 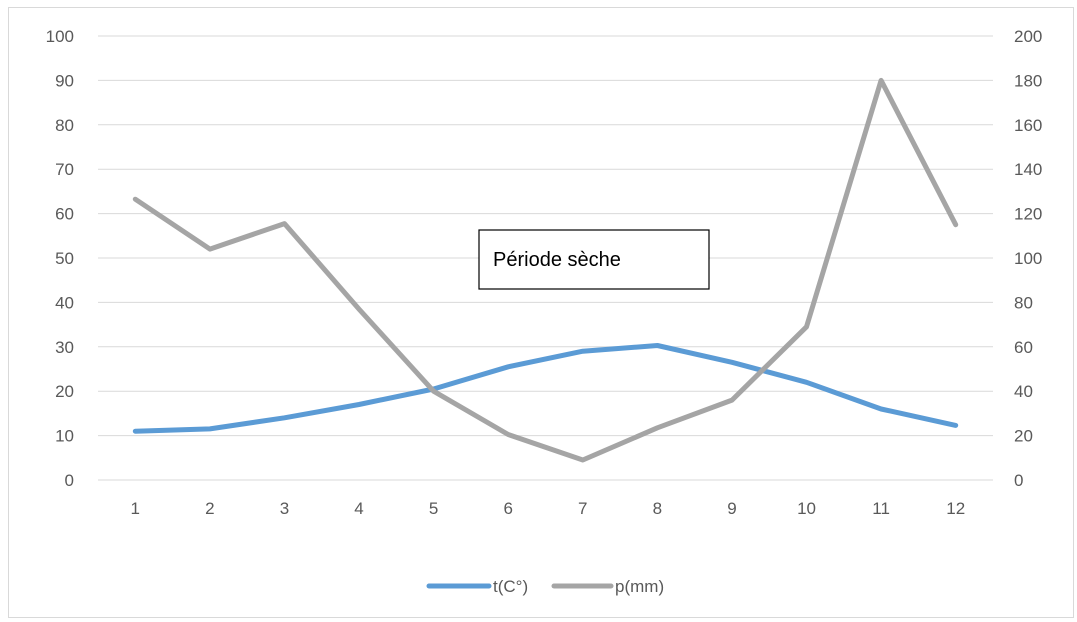 What do you see at coordinates (1023, 302) in the screenshot?
I see `right-tick-label: 80` at bounding box center [1023, 302].